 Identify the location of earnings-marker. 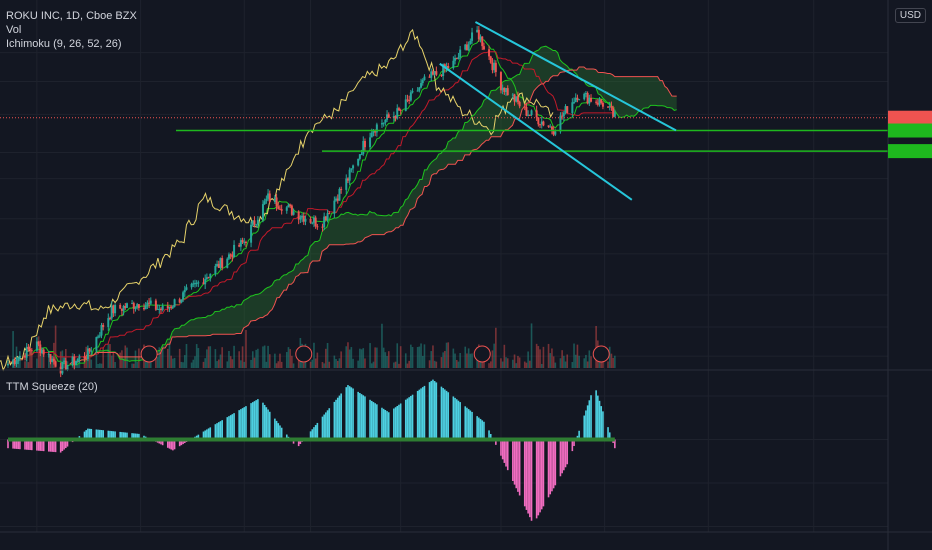
(304, 354).